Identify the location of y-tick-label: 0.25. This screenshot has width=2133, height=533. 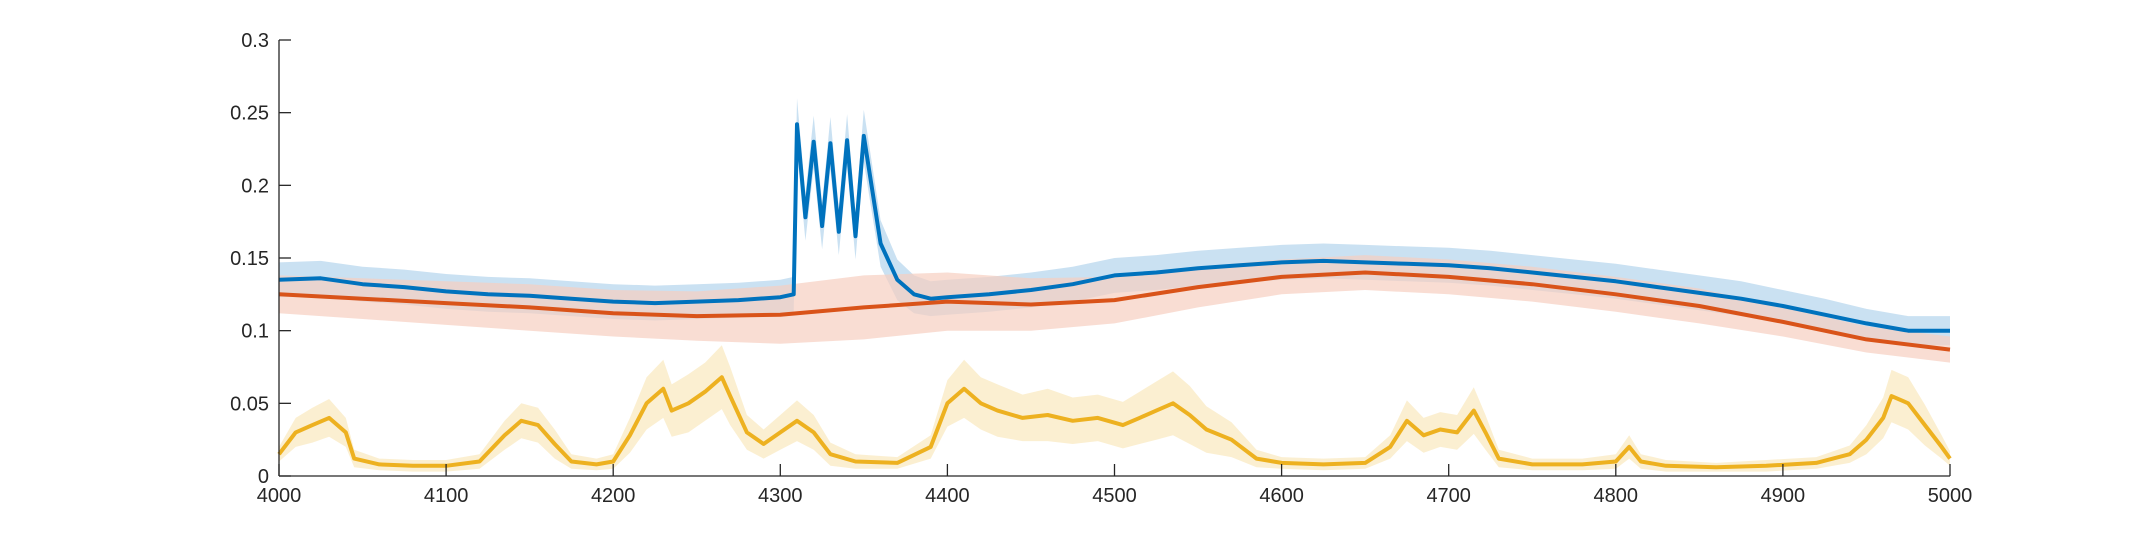
(249, 114).